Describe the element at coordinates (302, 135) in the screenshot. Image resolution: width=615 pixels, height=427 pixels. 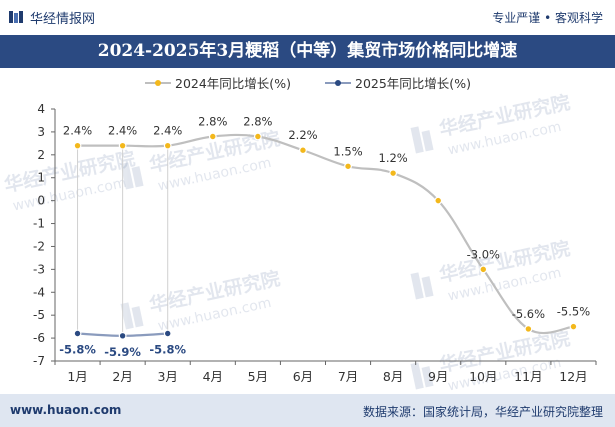
I see `data-label-0: 2.2%` at that location.